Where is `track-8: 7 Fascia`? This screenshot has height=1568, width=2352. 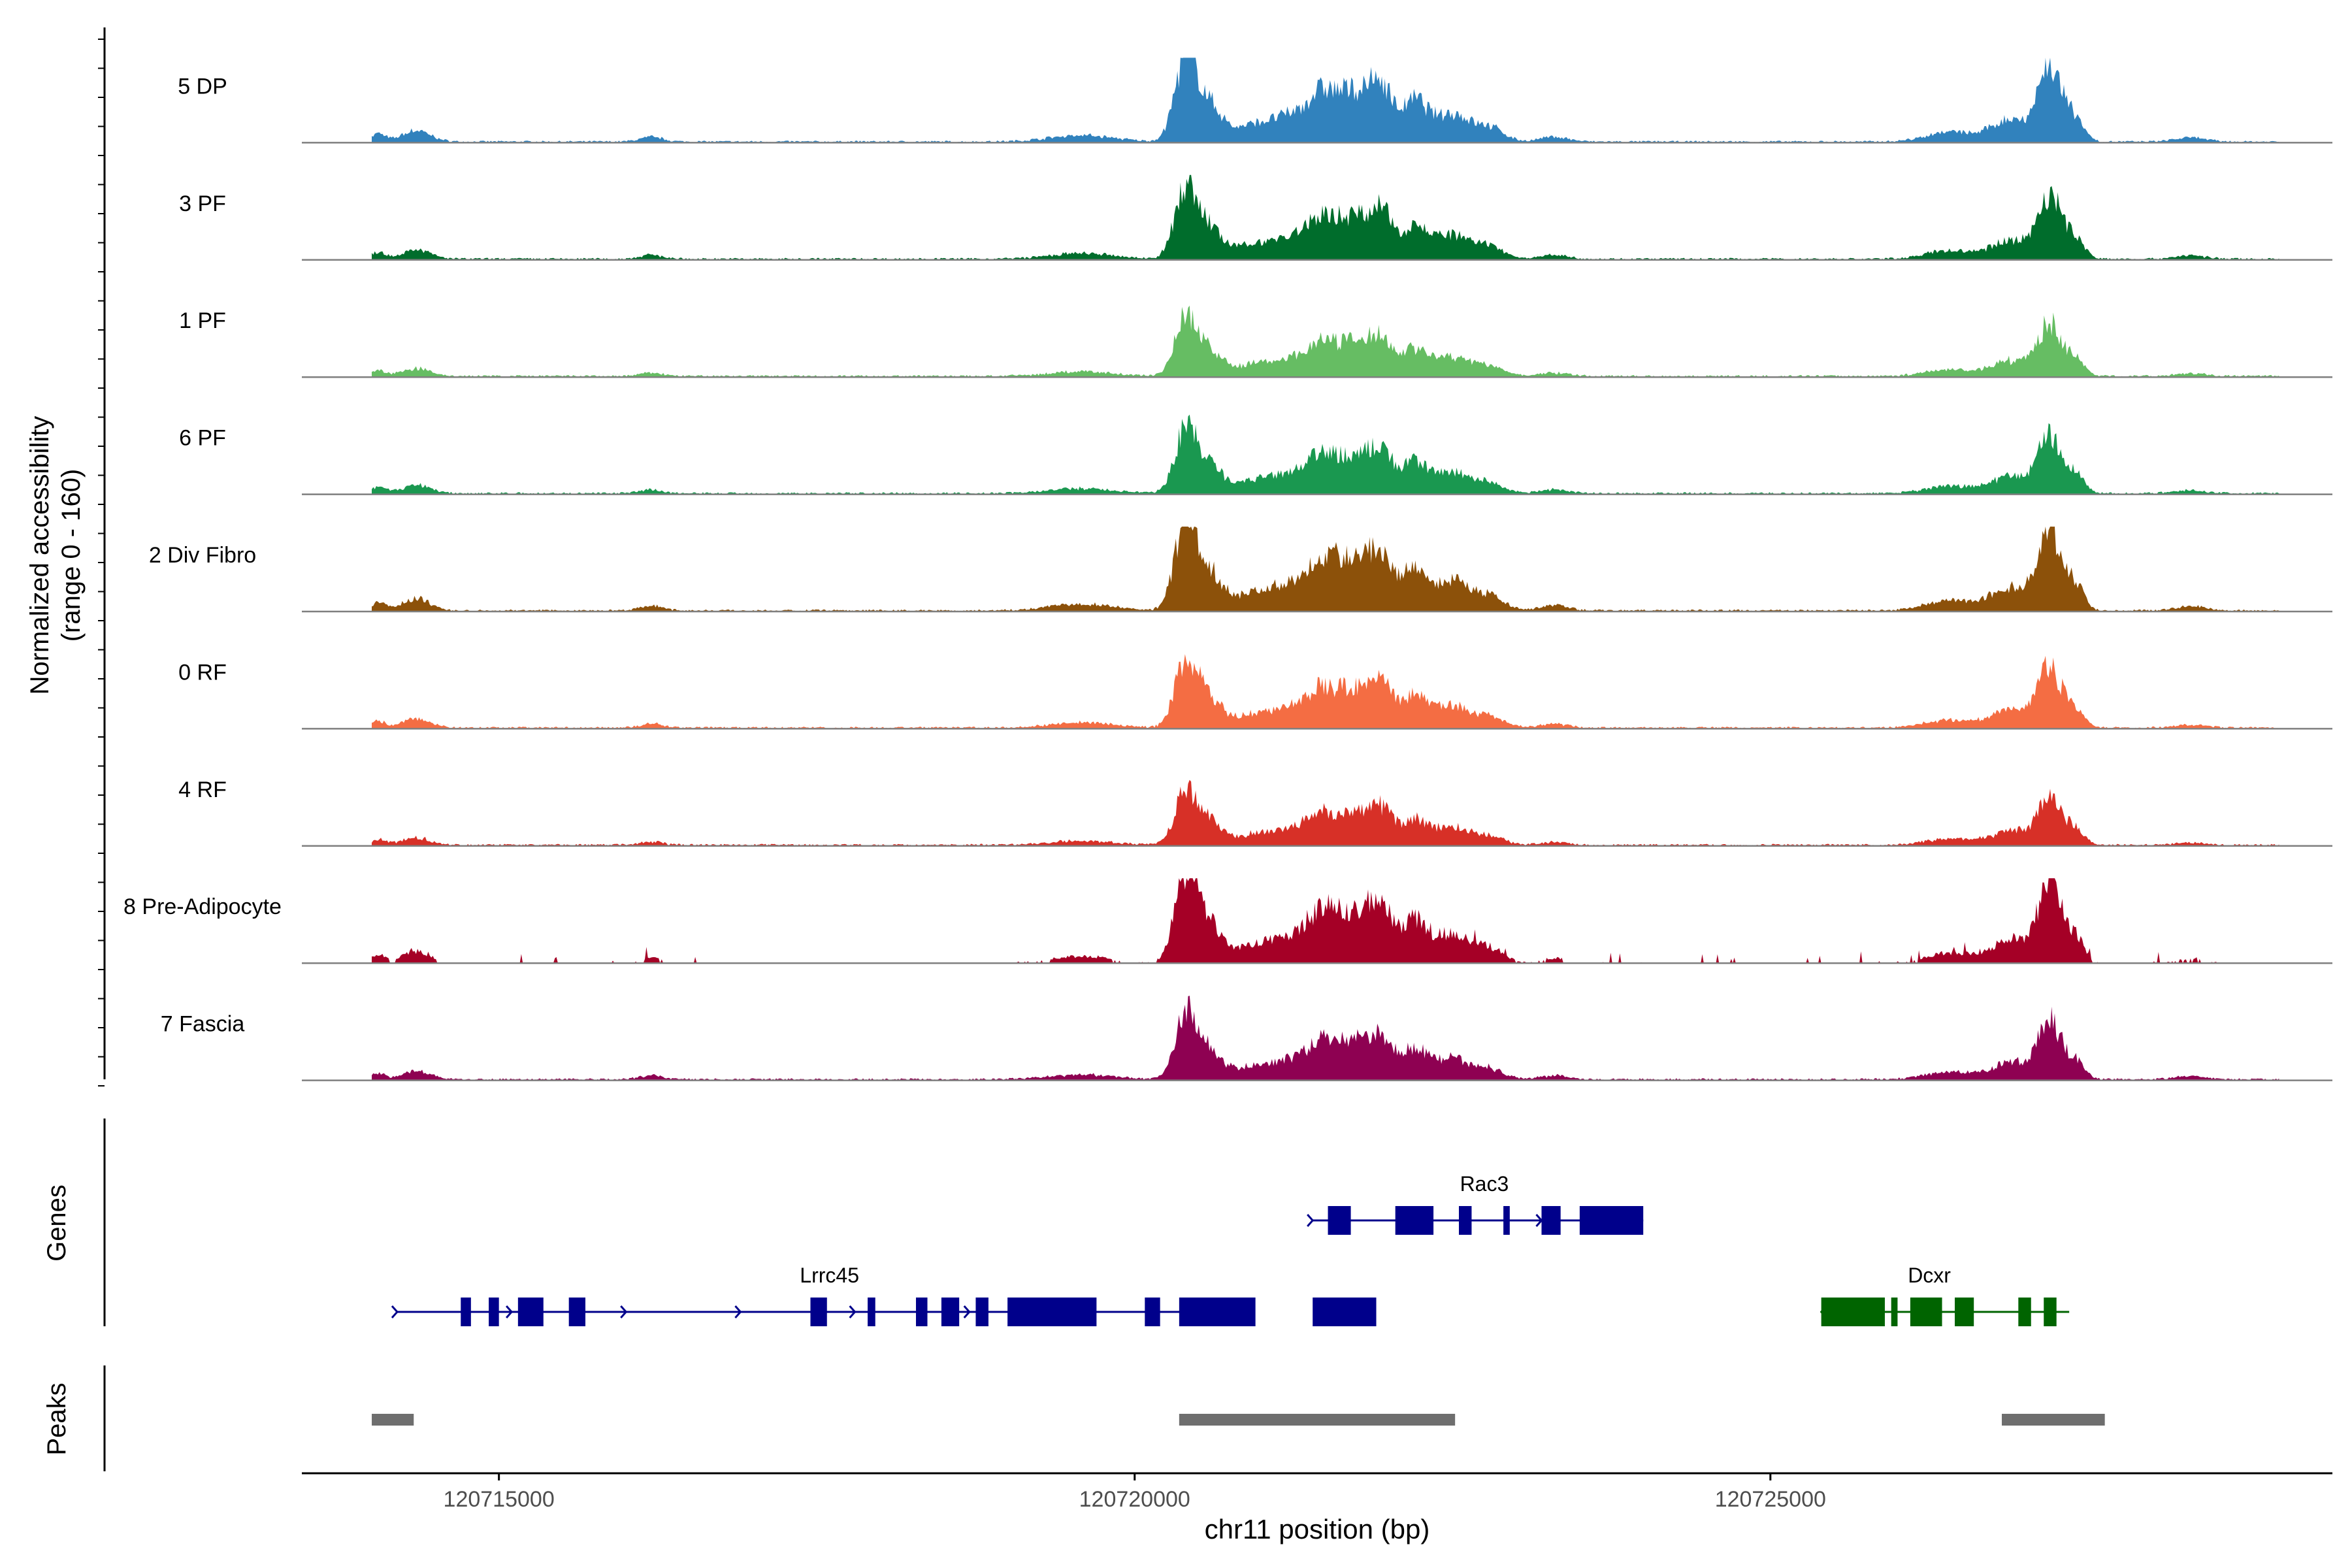 track-8: 7 Fascia is located at coordinates (1246, 1038).